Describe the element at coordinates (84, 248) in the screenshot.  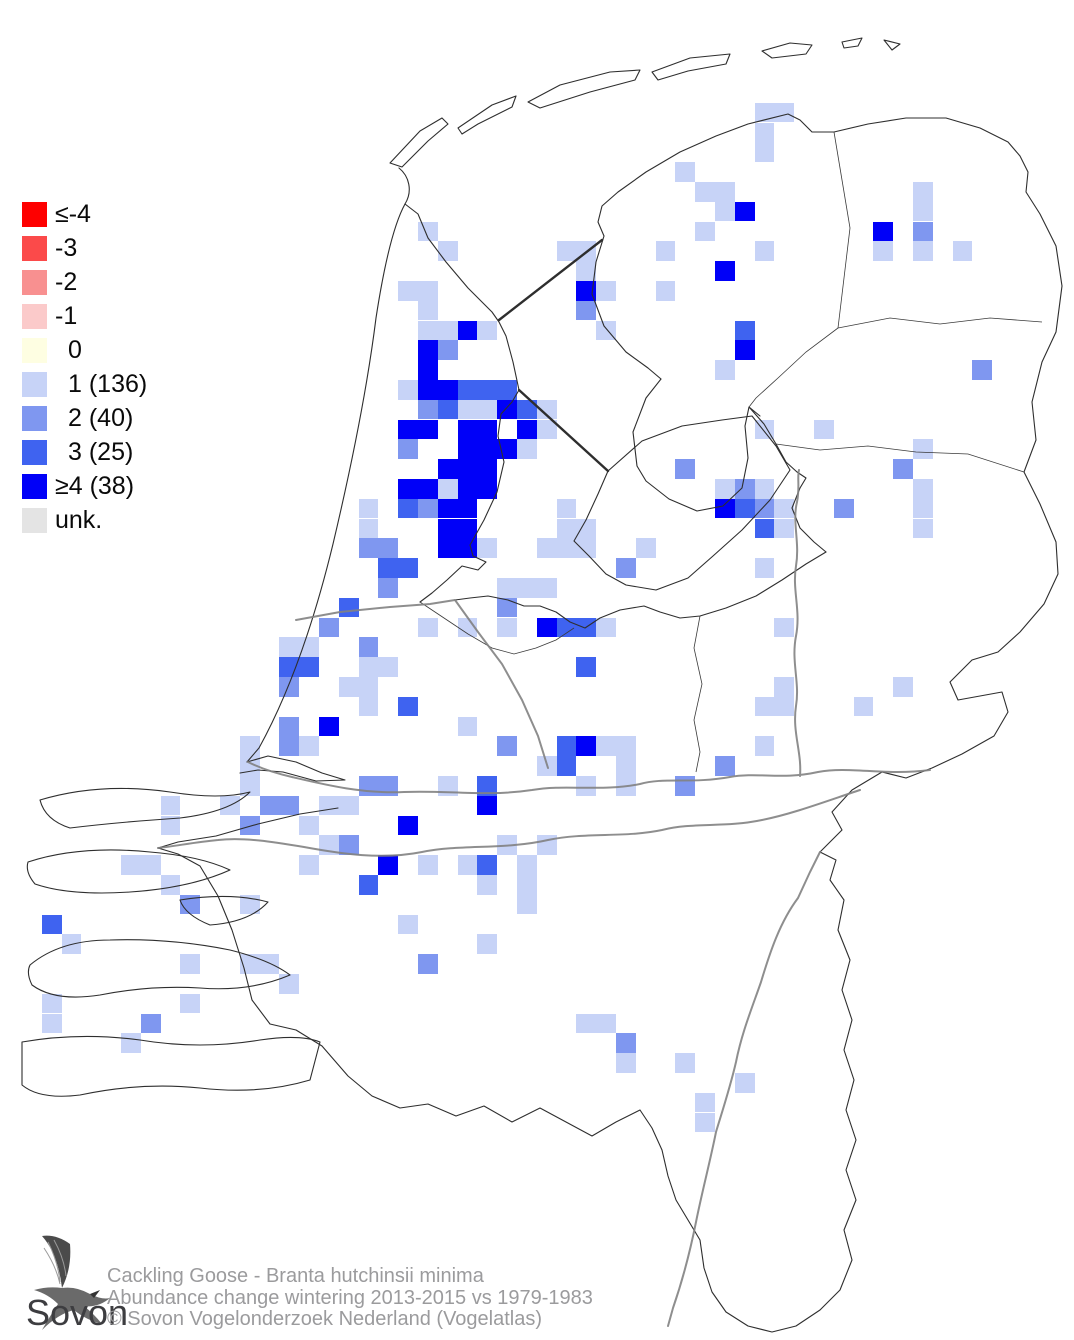
I see `legend-item: -3` at that location.